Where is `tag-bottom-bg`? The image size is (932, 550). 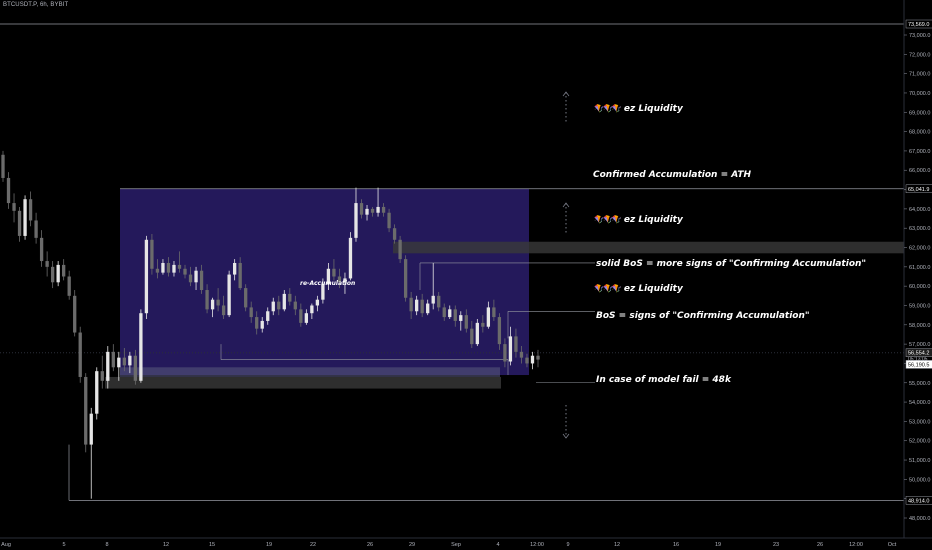 tag-bottom-bg is located at coordinates (918, 500).